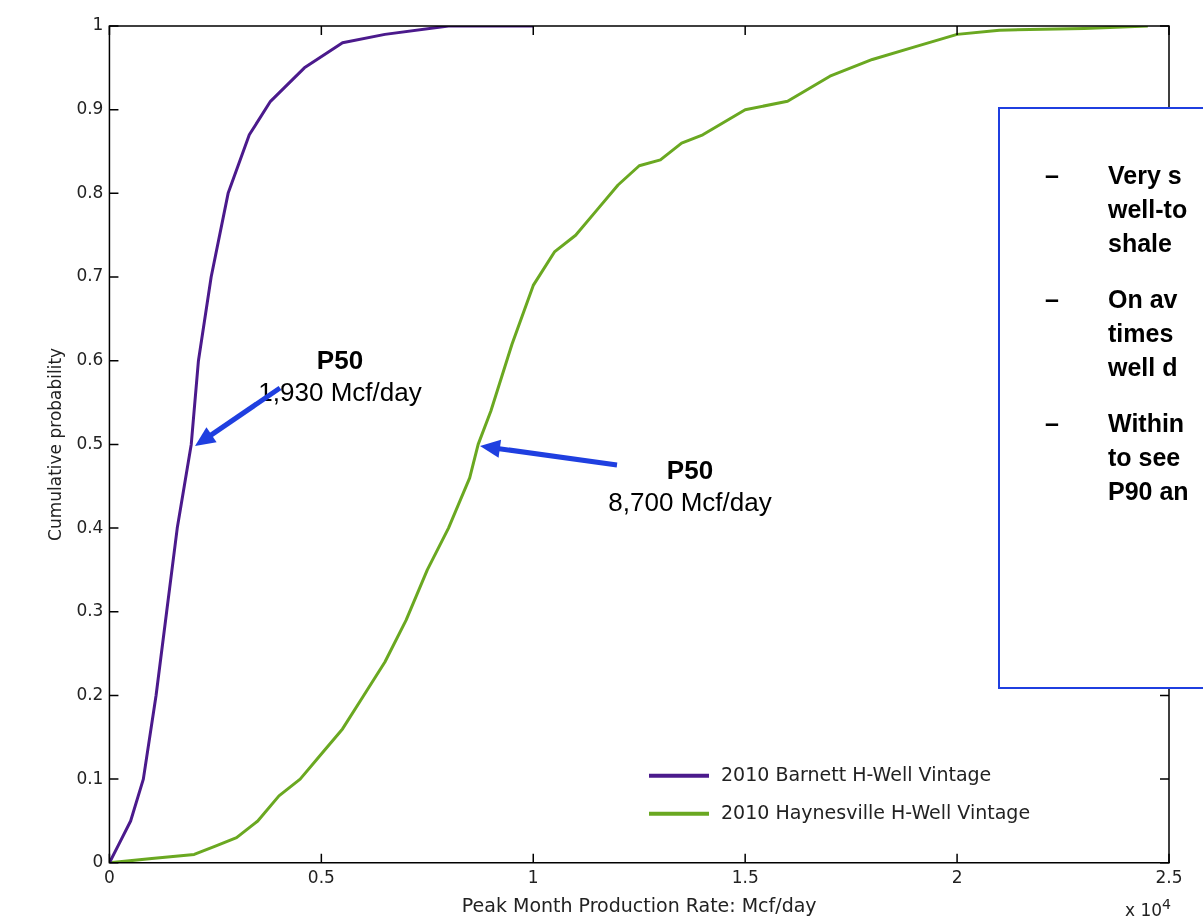 The height and width of the screenshot is (922, 1203). Describe the element at coordinates (90, 275) in the screenshot. I see `y-tick-label: 0.7` at that location.